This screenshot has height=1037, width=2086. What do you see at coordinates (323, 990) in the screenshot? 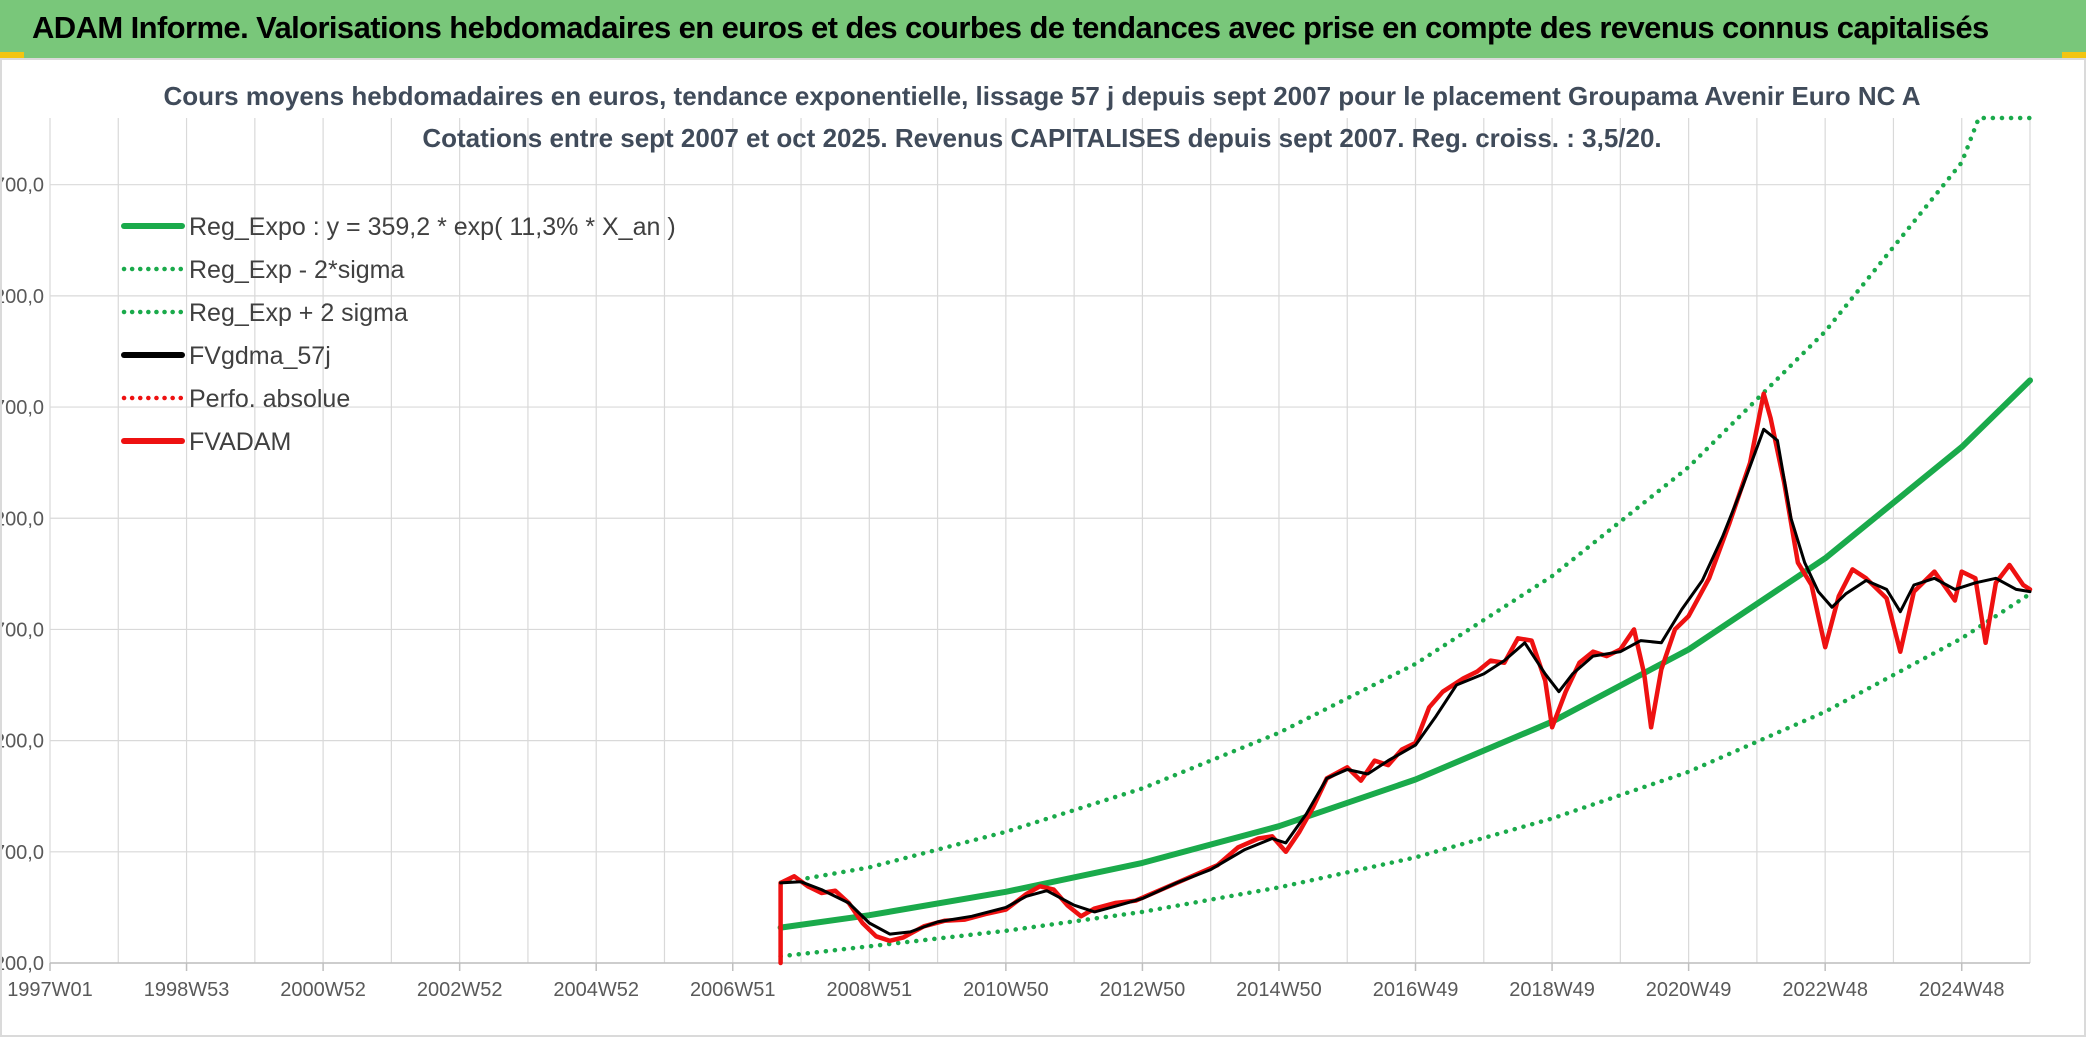
I see `x-tick-label: 2000W52` at bounding box center [323, 990].